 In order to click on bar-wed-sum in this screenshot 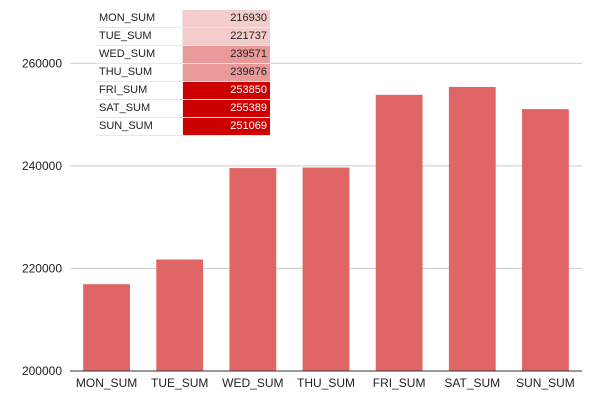, I will do `click(253, 269)`.